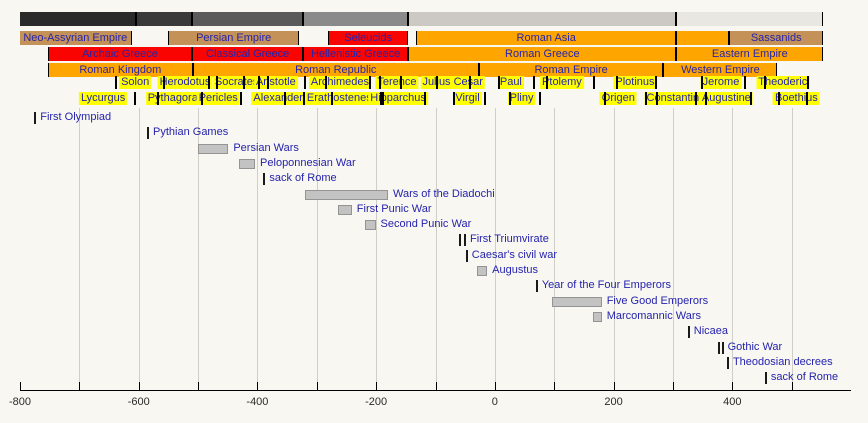  I want to click on period-segment-roman-asia: Roman Asia, so click(546, 38).